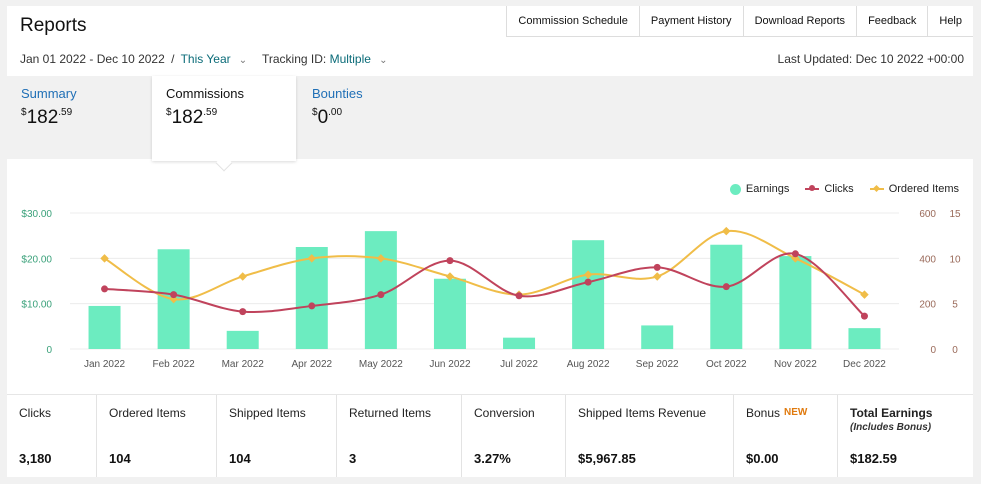 The image size is (981, 484). What do you see at coordinates (914, 189) in the screenshot?
I see `legend-ordered-items: Ordered Items` at bounding box center [914, 189].